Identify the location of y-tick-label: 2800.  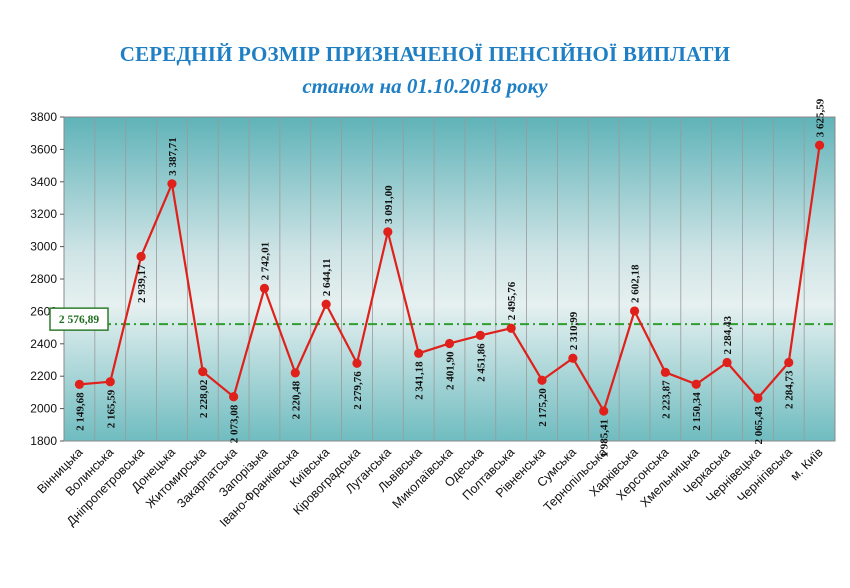
(43, 279).